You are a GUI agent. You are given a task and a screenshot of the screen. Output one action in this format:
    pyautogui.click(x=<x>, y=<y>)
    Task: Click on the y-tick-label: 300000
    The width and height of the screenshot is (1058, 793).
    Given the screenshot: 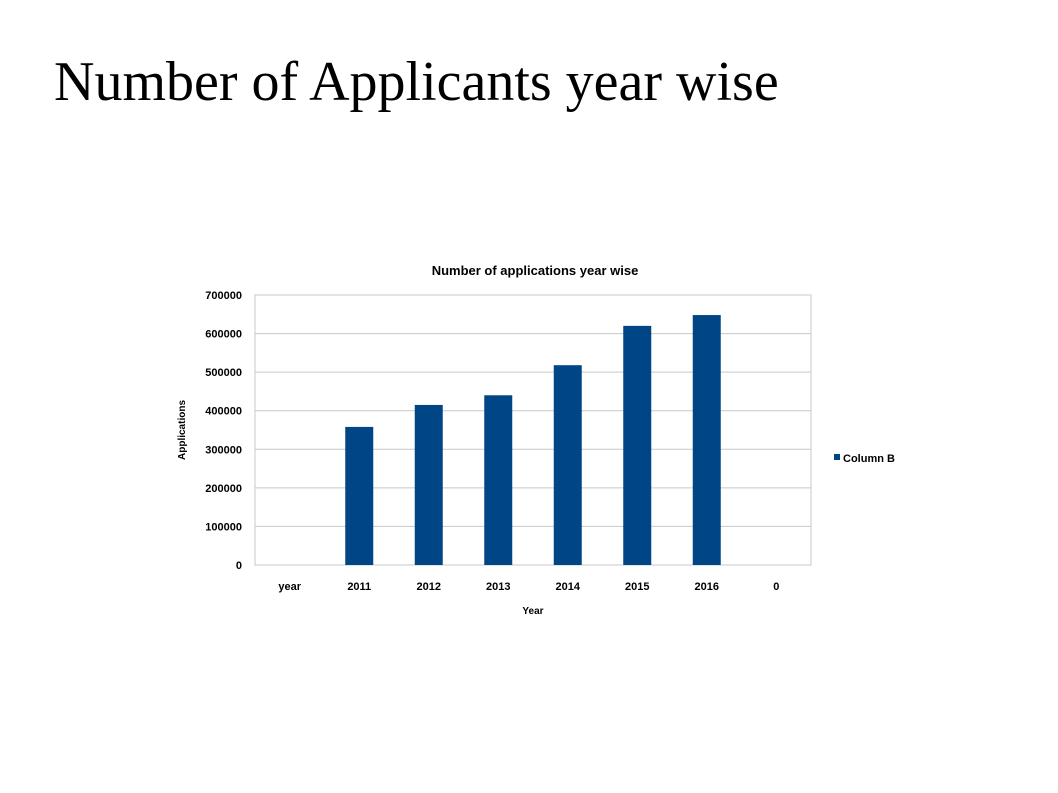 What is the action you would take?
    pyautogui.click(x=223, y=450)
    